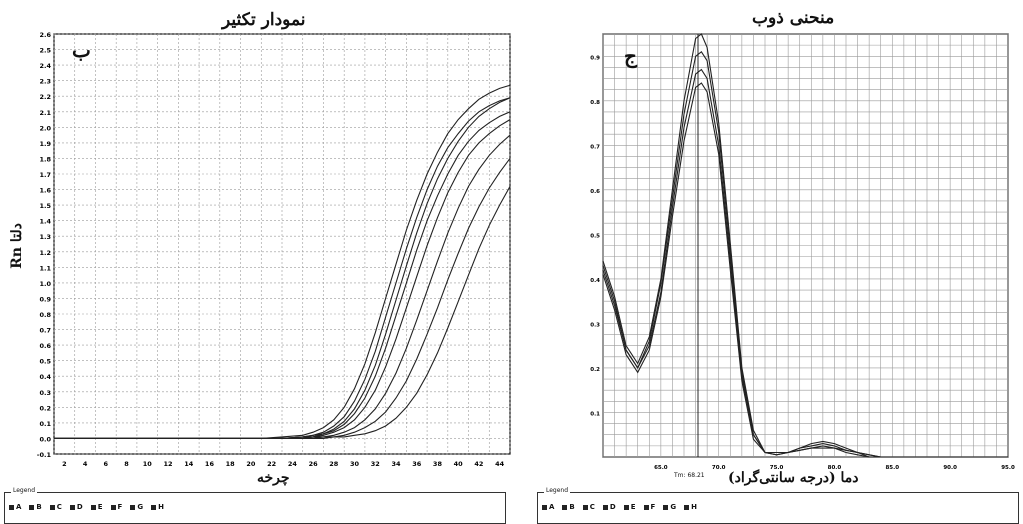  What do you see at coordinates (148, 464) in the screenshot?
I see `x-tick-label: 10` at bounding box center [148, 464].